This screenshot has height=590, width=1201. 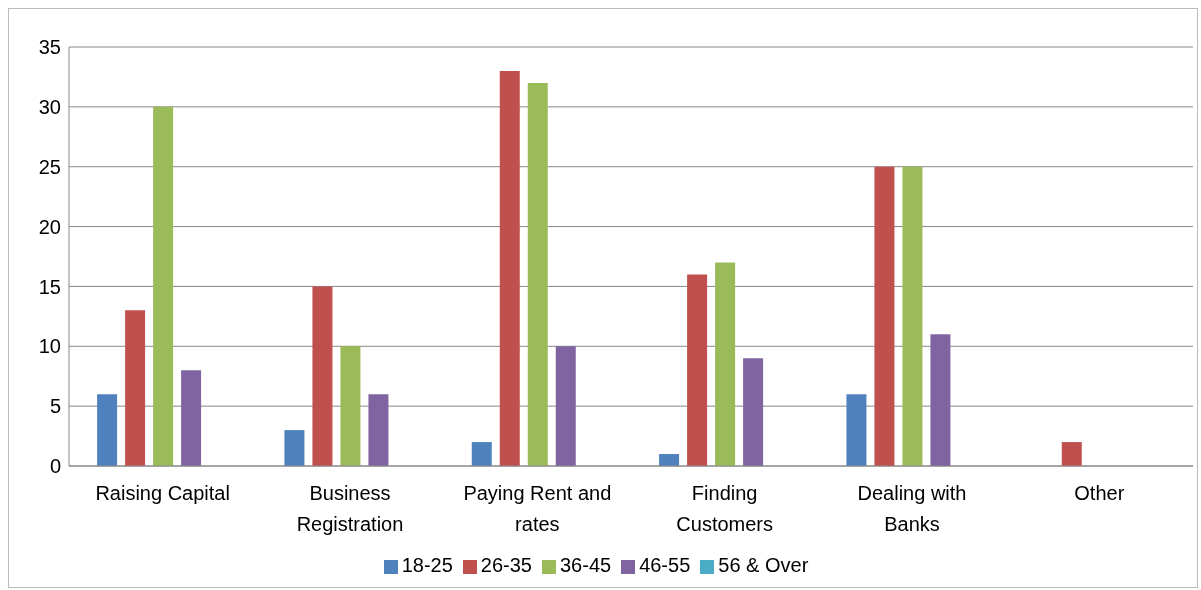 I want to click on legend-label: 26-35, so click(x=506, y=565).